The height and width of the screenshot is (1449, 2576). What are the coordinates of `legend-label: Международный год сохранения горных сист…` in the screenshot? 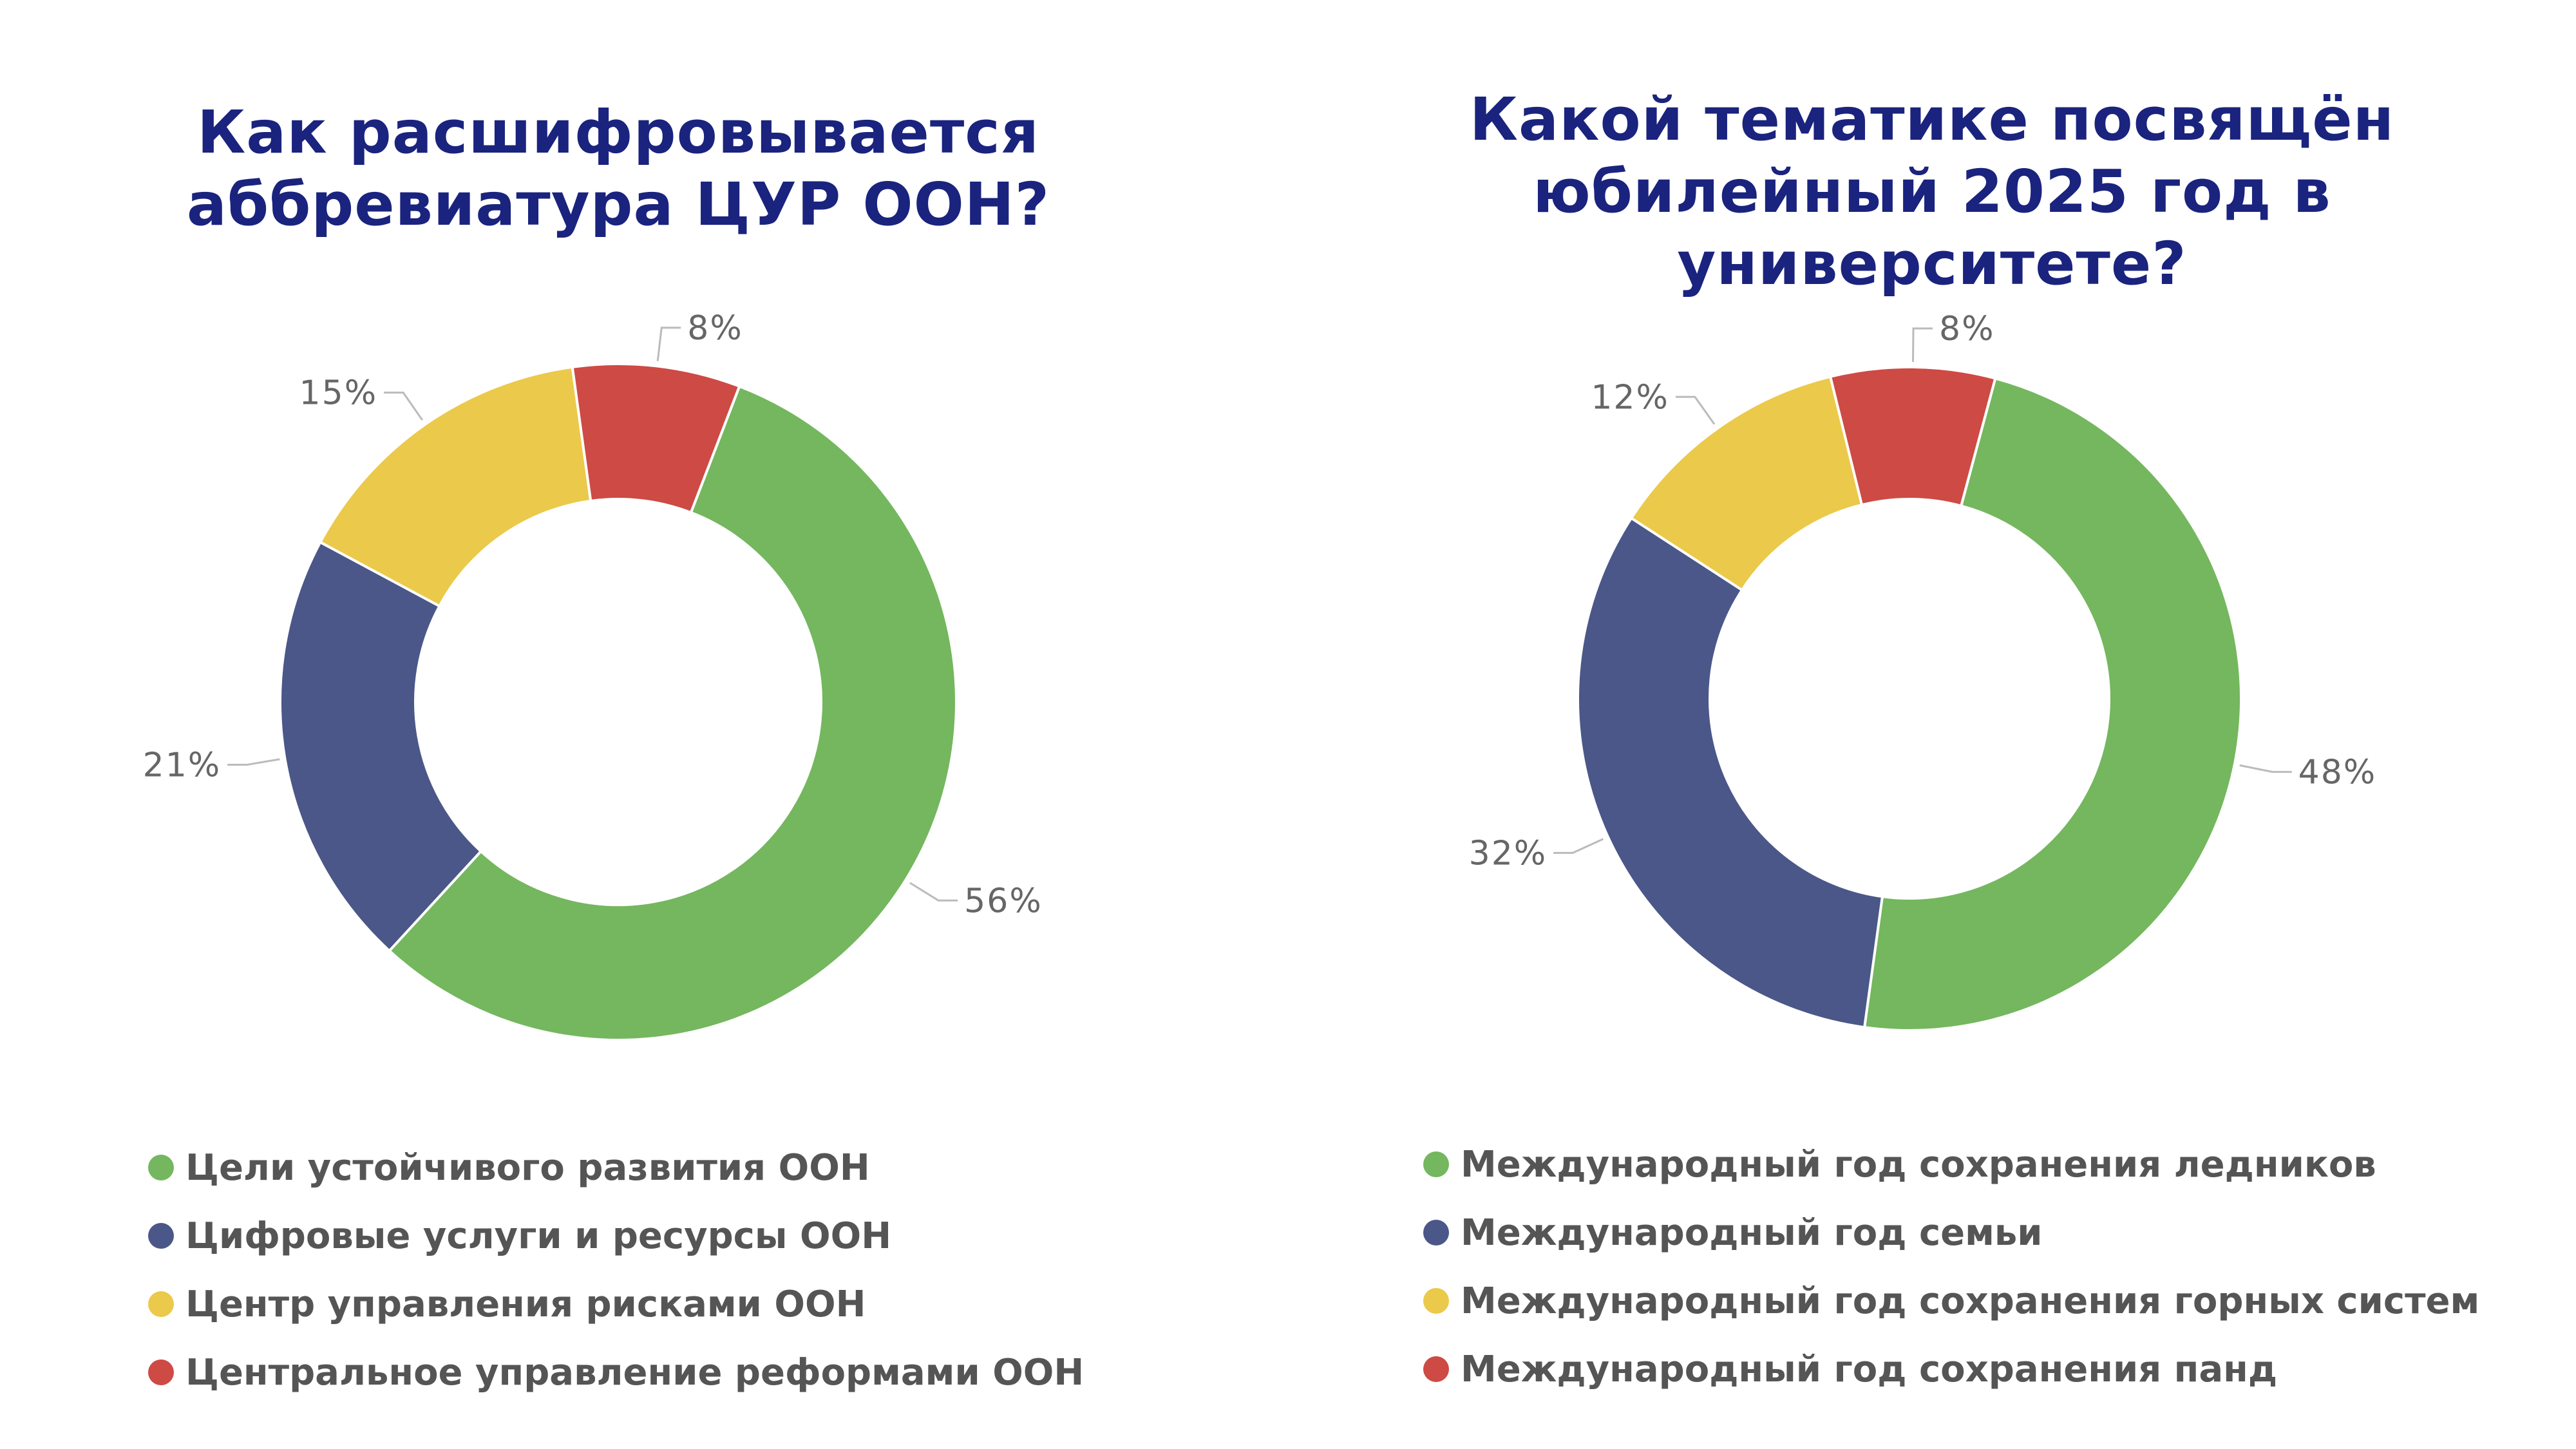 It's located at (1971, 1301).